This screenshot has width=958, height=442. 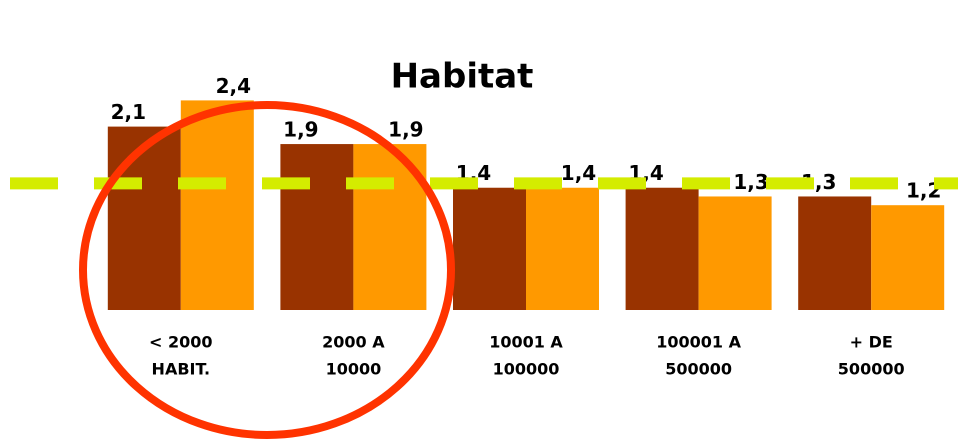 I want to click on x-tick-label: 10000, so click(x=354, y=369).